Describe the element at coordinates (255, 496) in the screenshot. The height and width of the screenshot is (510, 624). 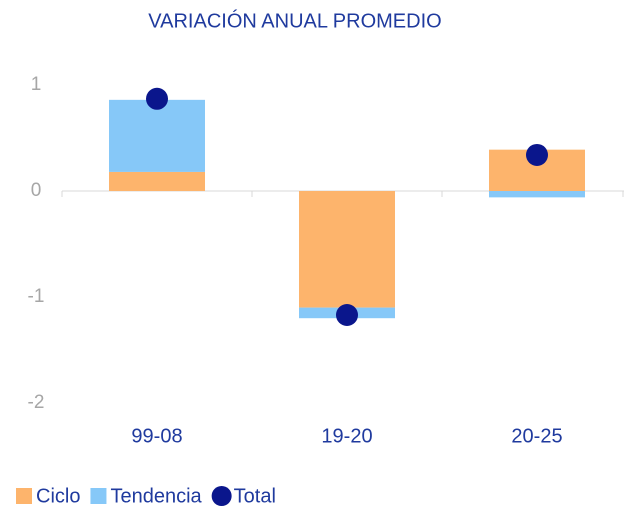
I see `legend-label: Total` at that location.